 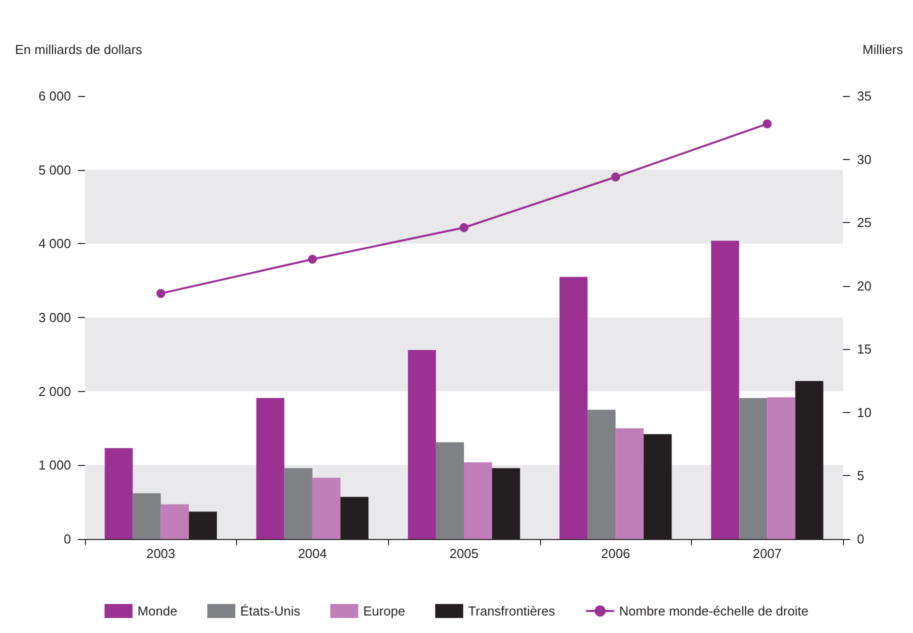 I want to click on y2-tick-label: 15, so click(x=864, y=349).